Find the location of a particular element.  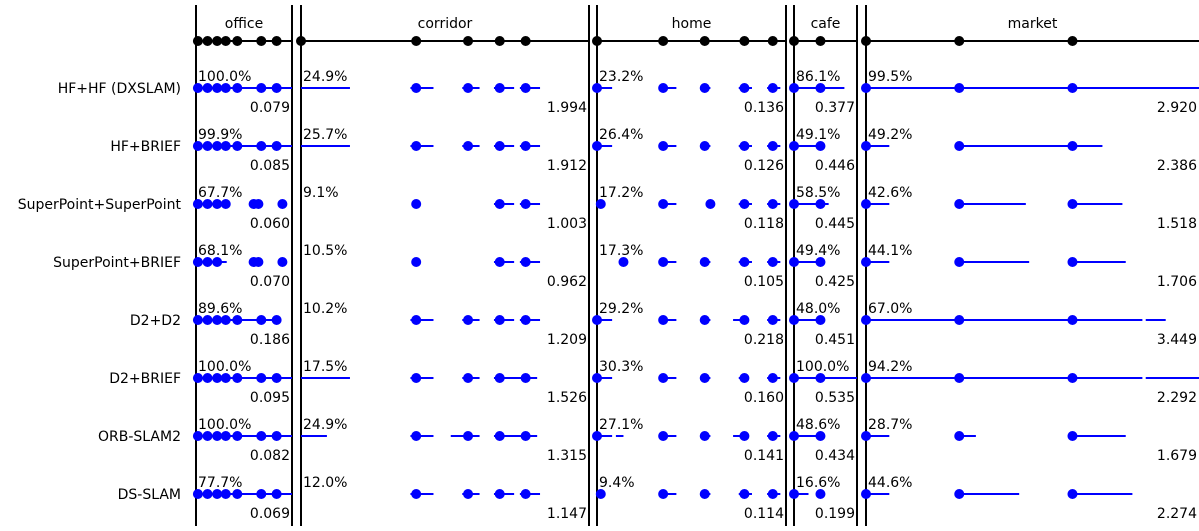

error-value-label: 0.451 is located at coordinates (835, 340).